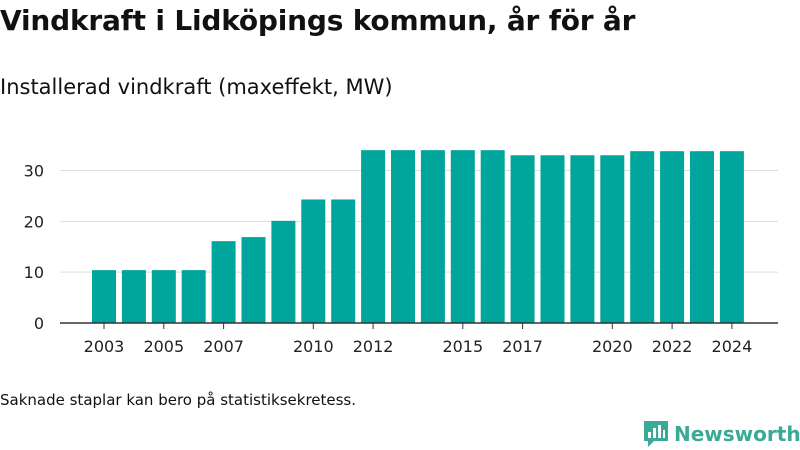 The image size is (800, 450). What do you see at coordinates (582, 239) in the screenshot?
I see `bar-2019` at bounding box center [582, 239].